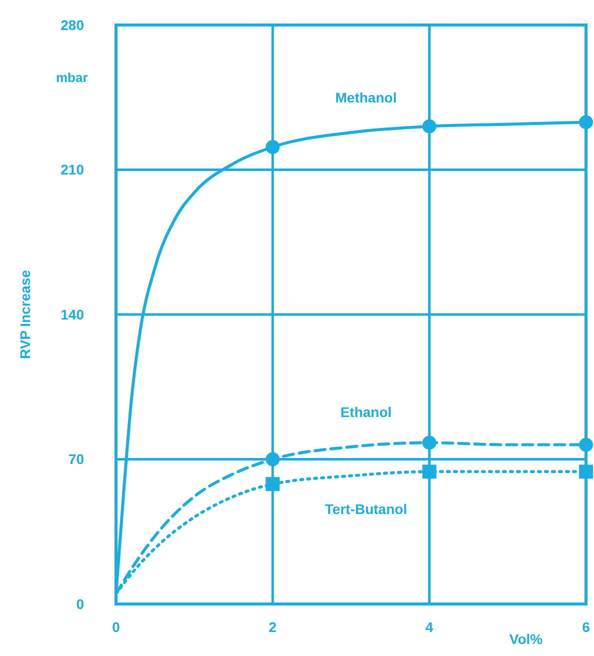 This screenshot has height=656, width=594. I want to click on series-label: Tert-Butanol, so click(366, 508).